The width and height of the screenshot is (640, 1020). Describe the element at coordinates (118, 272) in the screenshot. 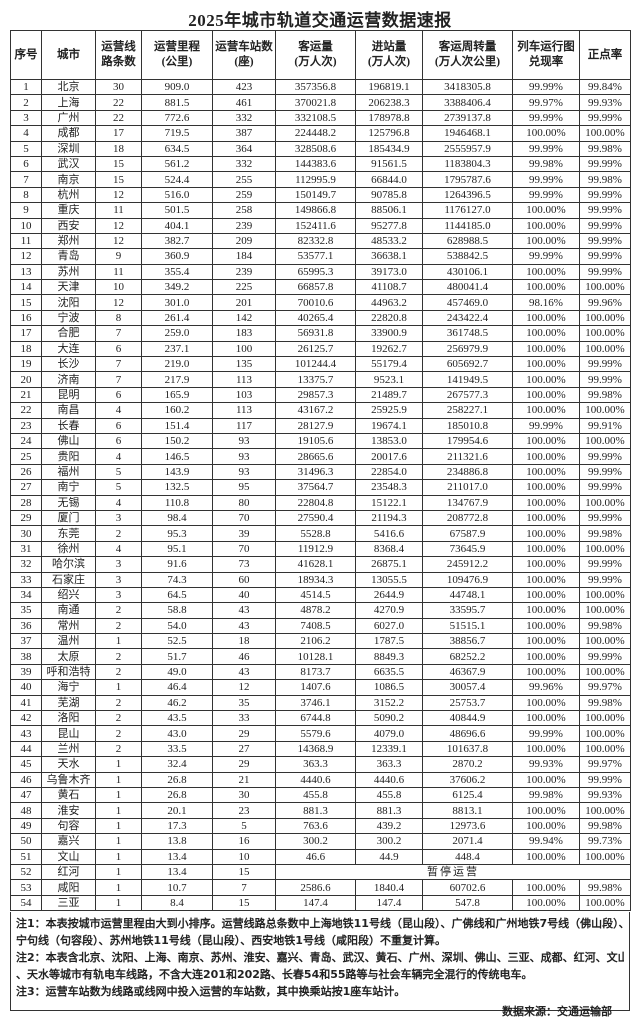

I see `table-cell: 11` at that location.